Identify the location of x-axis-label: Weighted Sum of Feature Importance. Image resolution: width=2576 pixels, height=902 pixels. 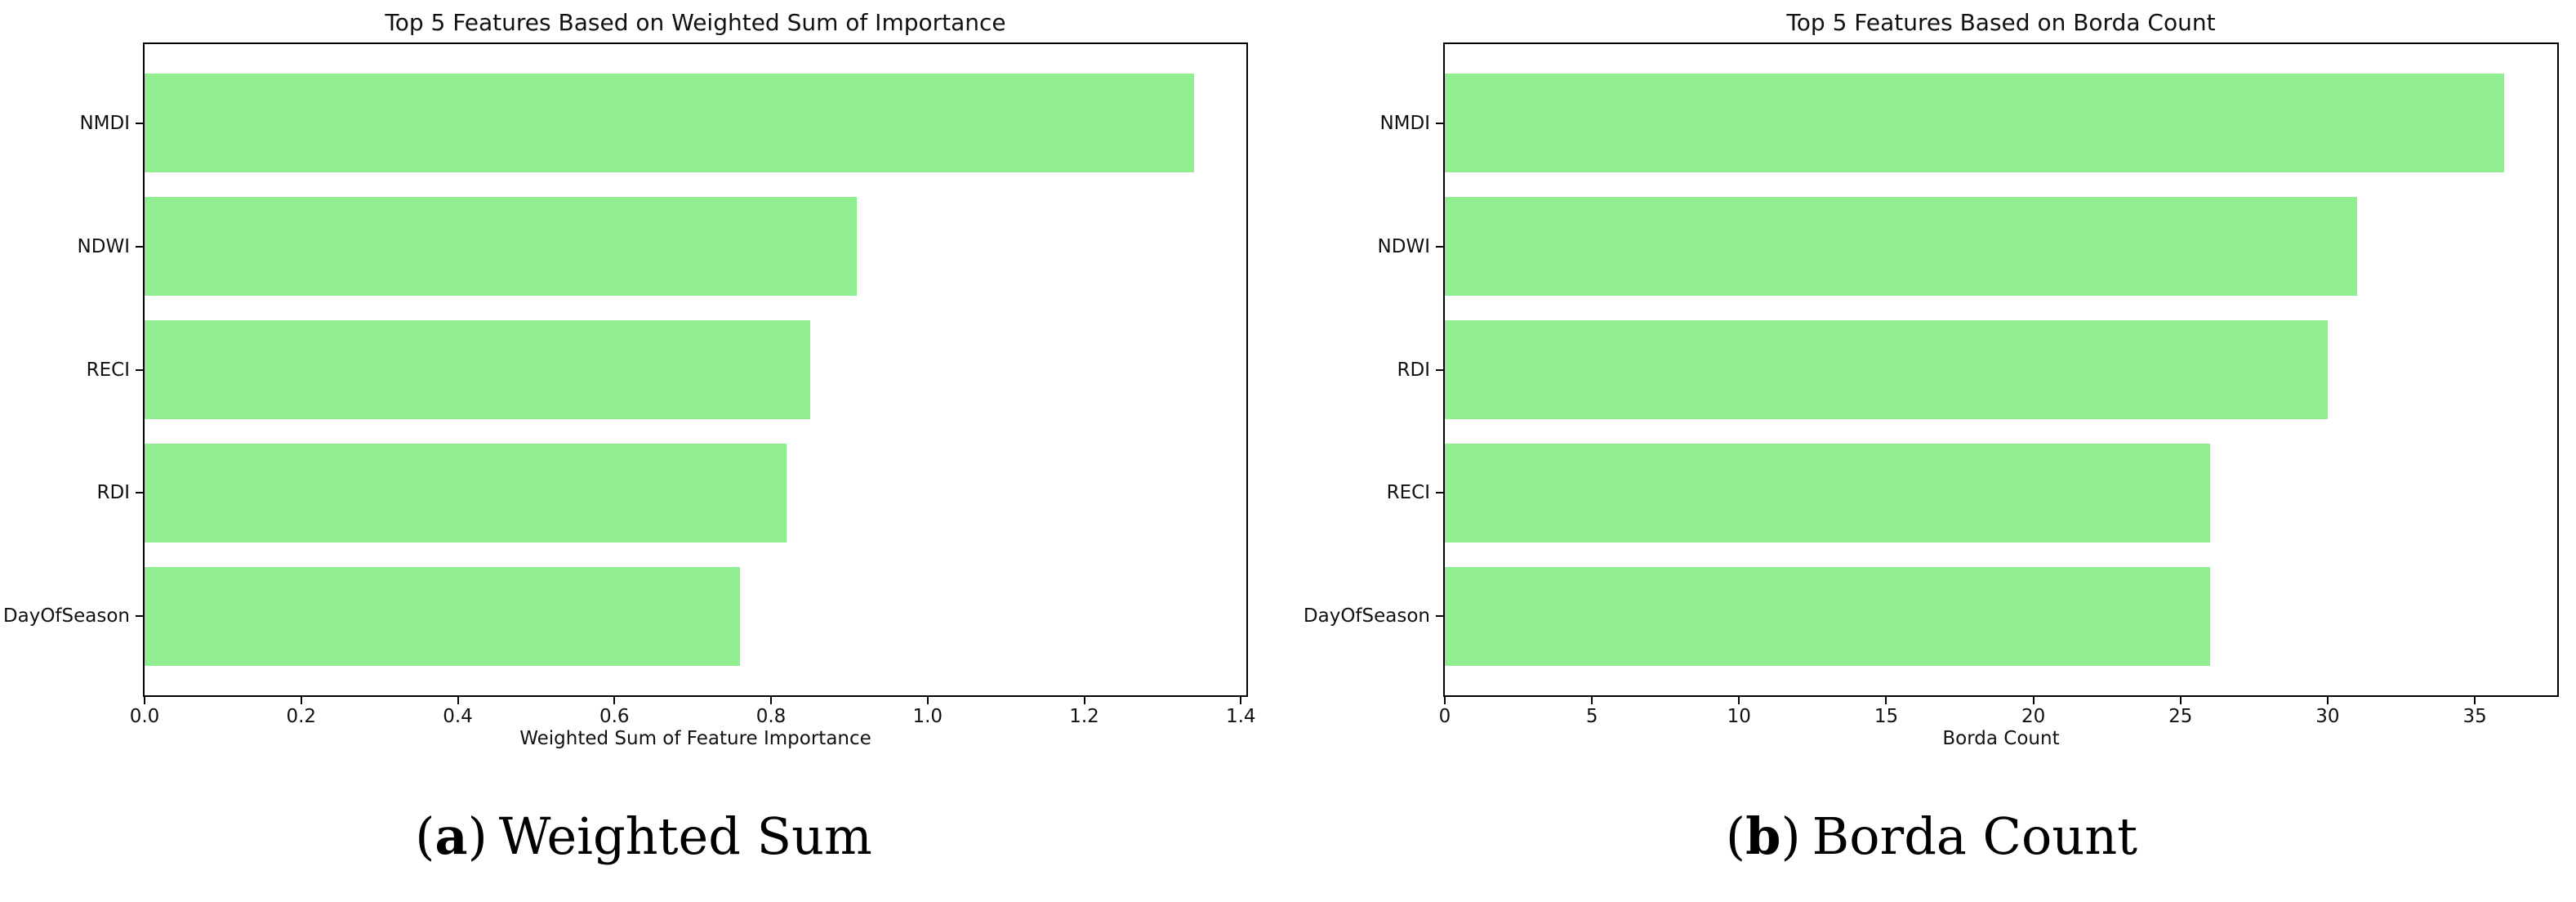
(695, 738).